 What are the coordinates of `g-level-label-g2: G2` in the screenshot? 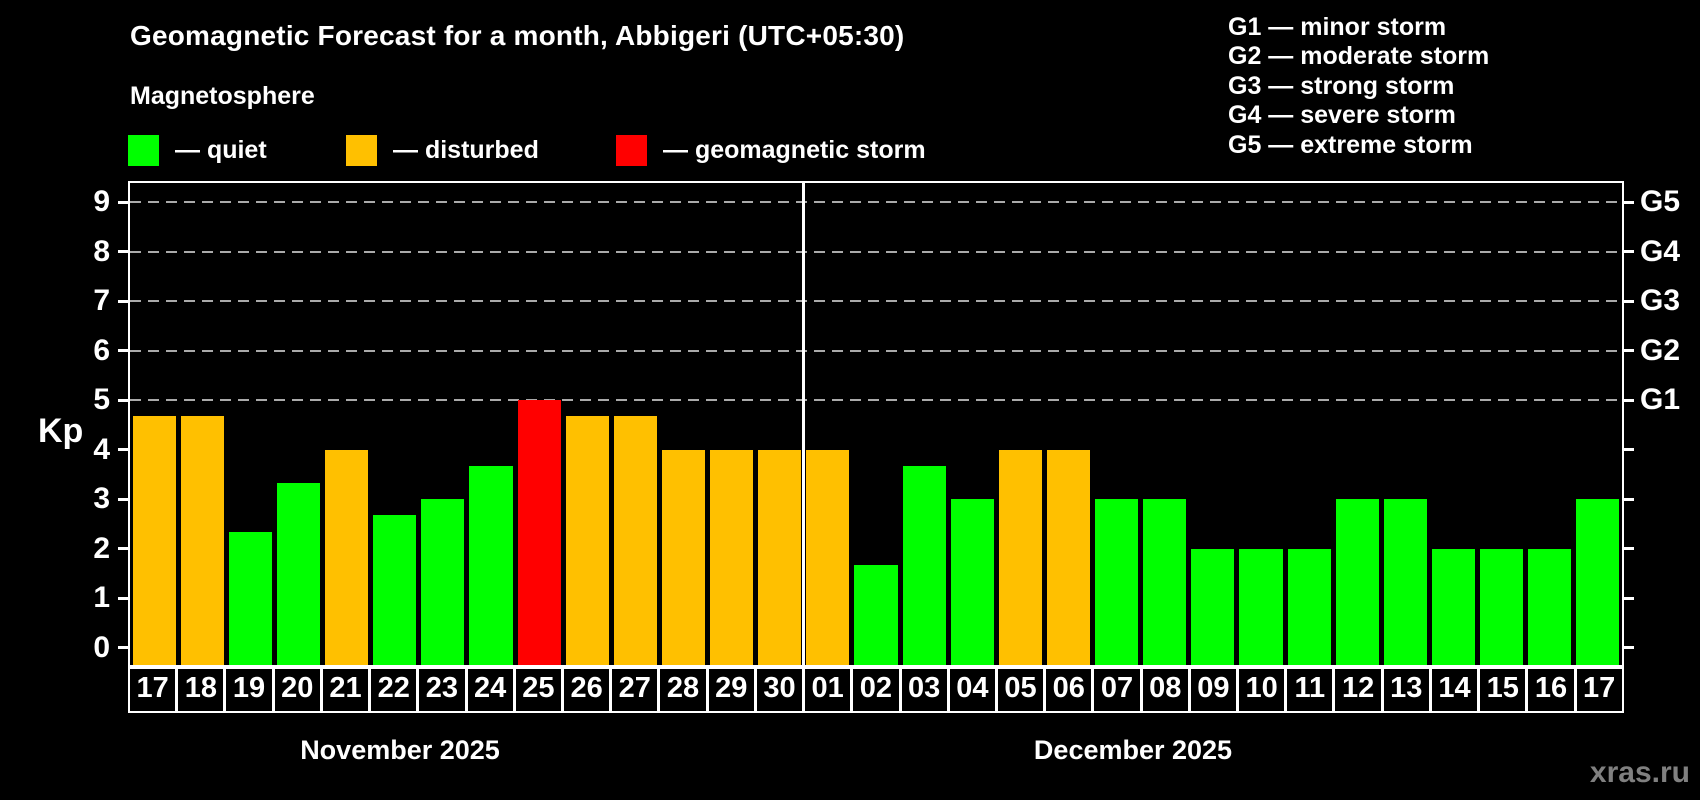 It's located at (1660, 350).